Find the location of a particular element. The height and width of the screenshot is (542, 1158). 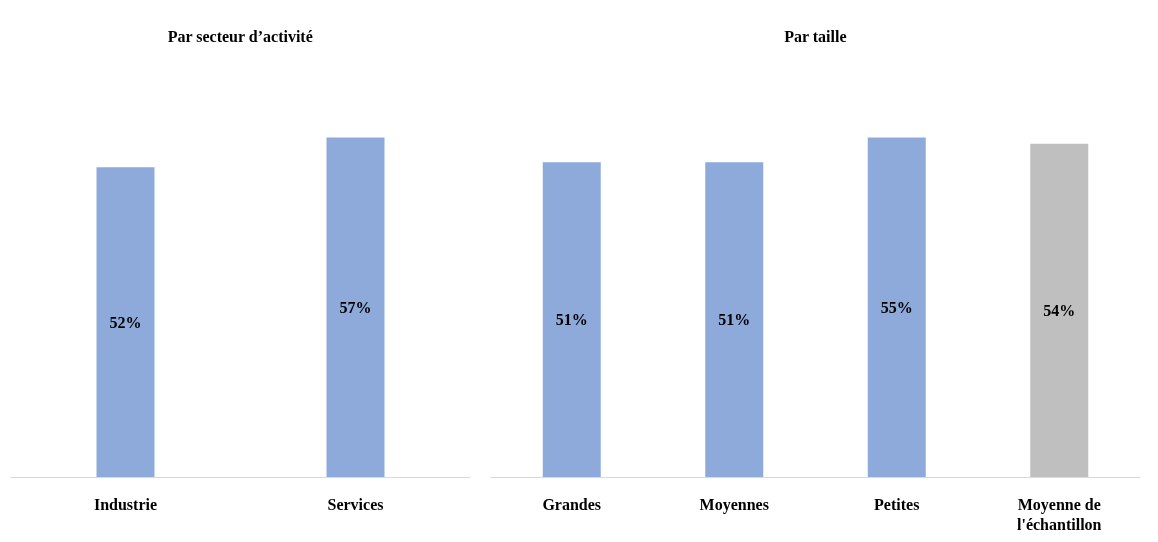

x-tick-label: Moyennes is located at coordinates (734, 504).